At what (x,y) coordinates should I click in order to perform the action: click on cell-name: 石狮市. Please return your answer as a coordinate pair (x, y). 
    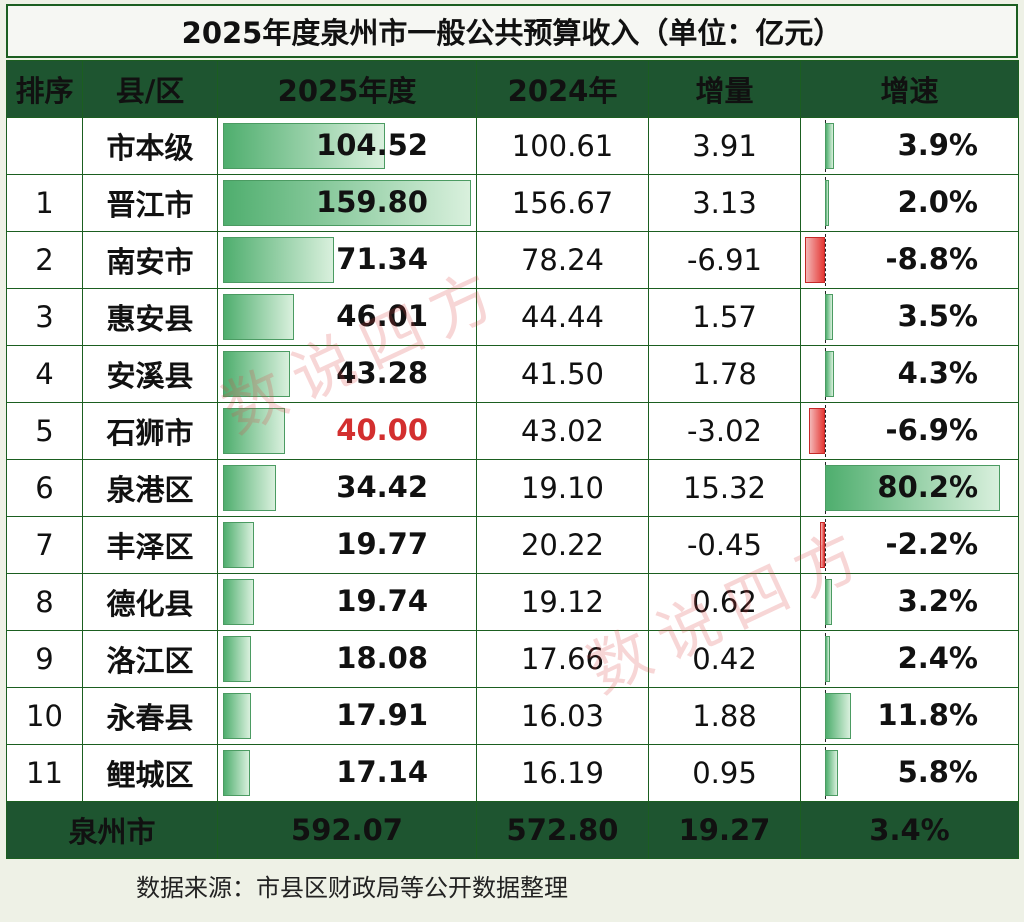
    Looking at the image, I should click on (150, 431).